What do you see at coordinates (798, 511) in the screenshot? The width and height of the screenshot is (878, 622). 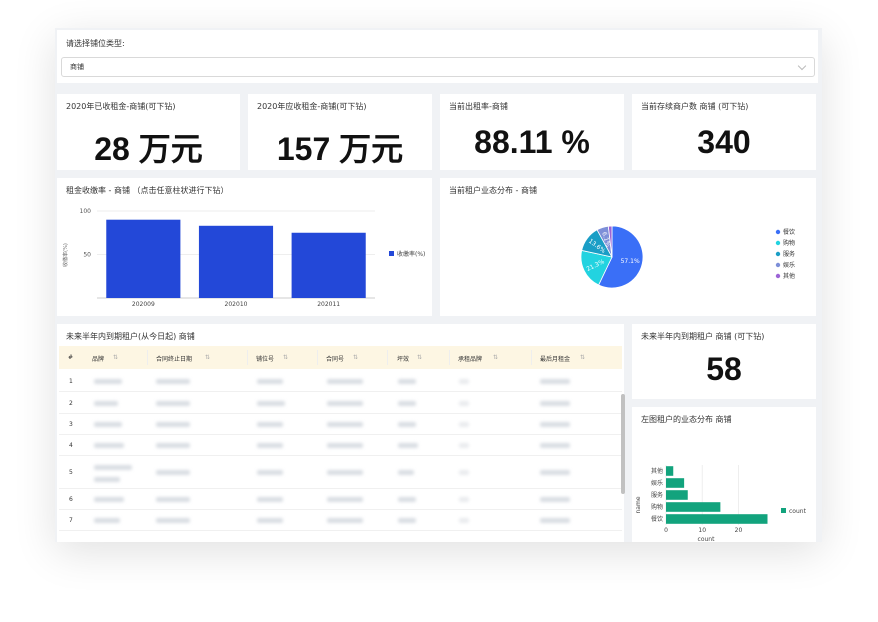 I see `legend-label: count` at bounding box center [798, 511].